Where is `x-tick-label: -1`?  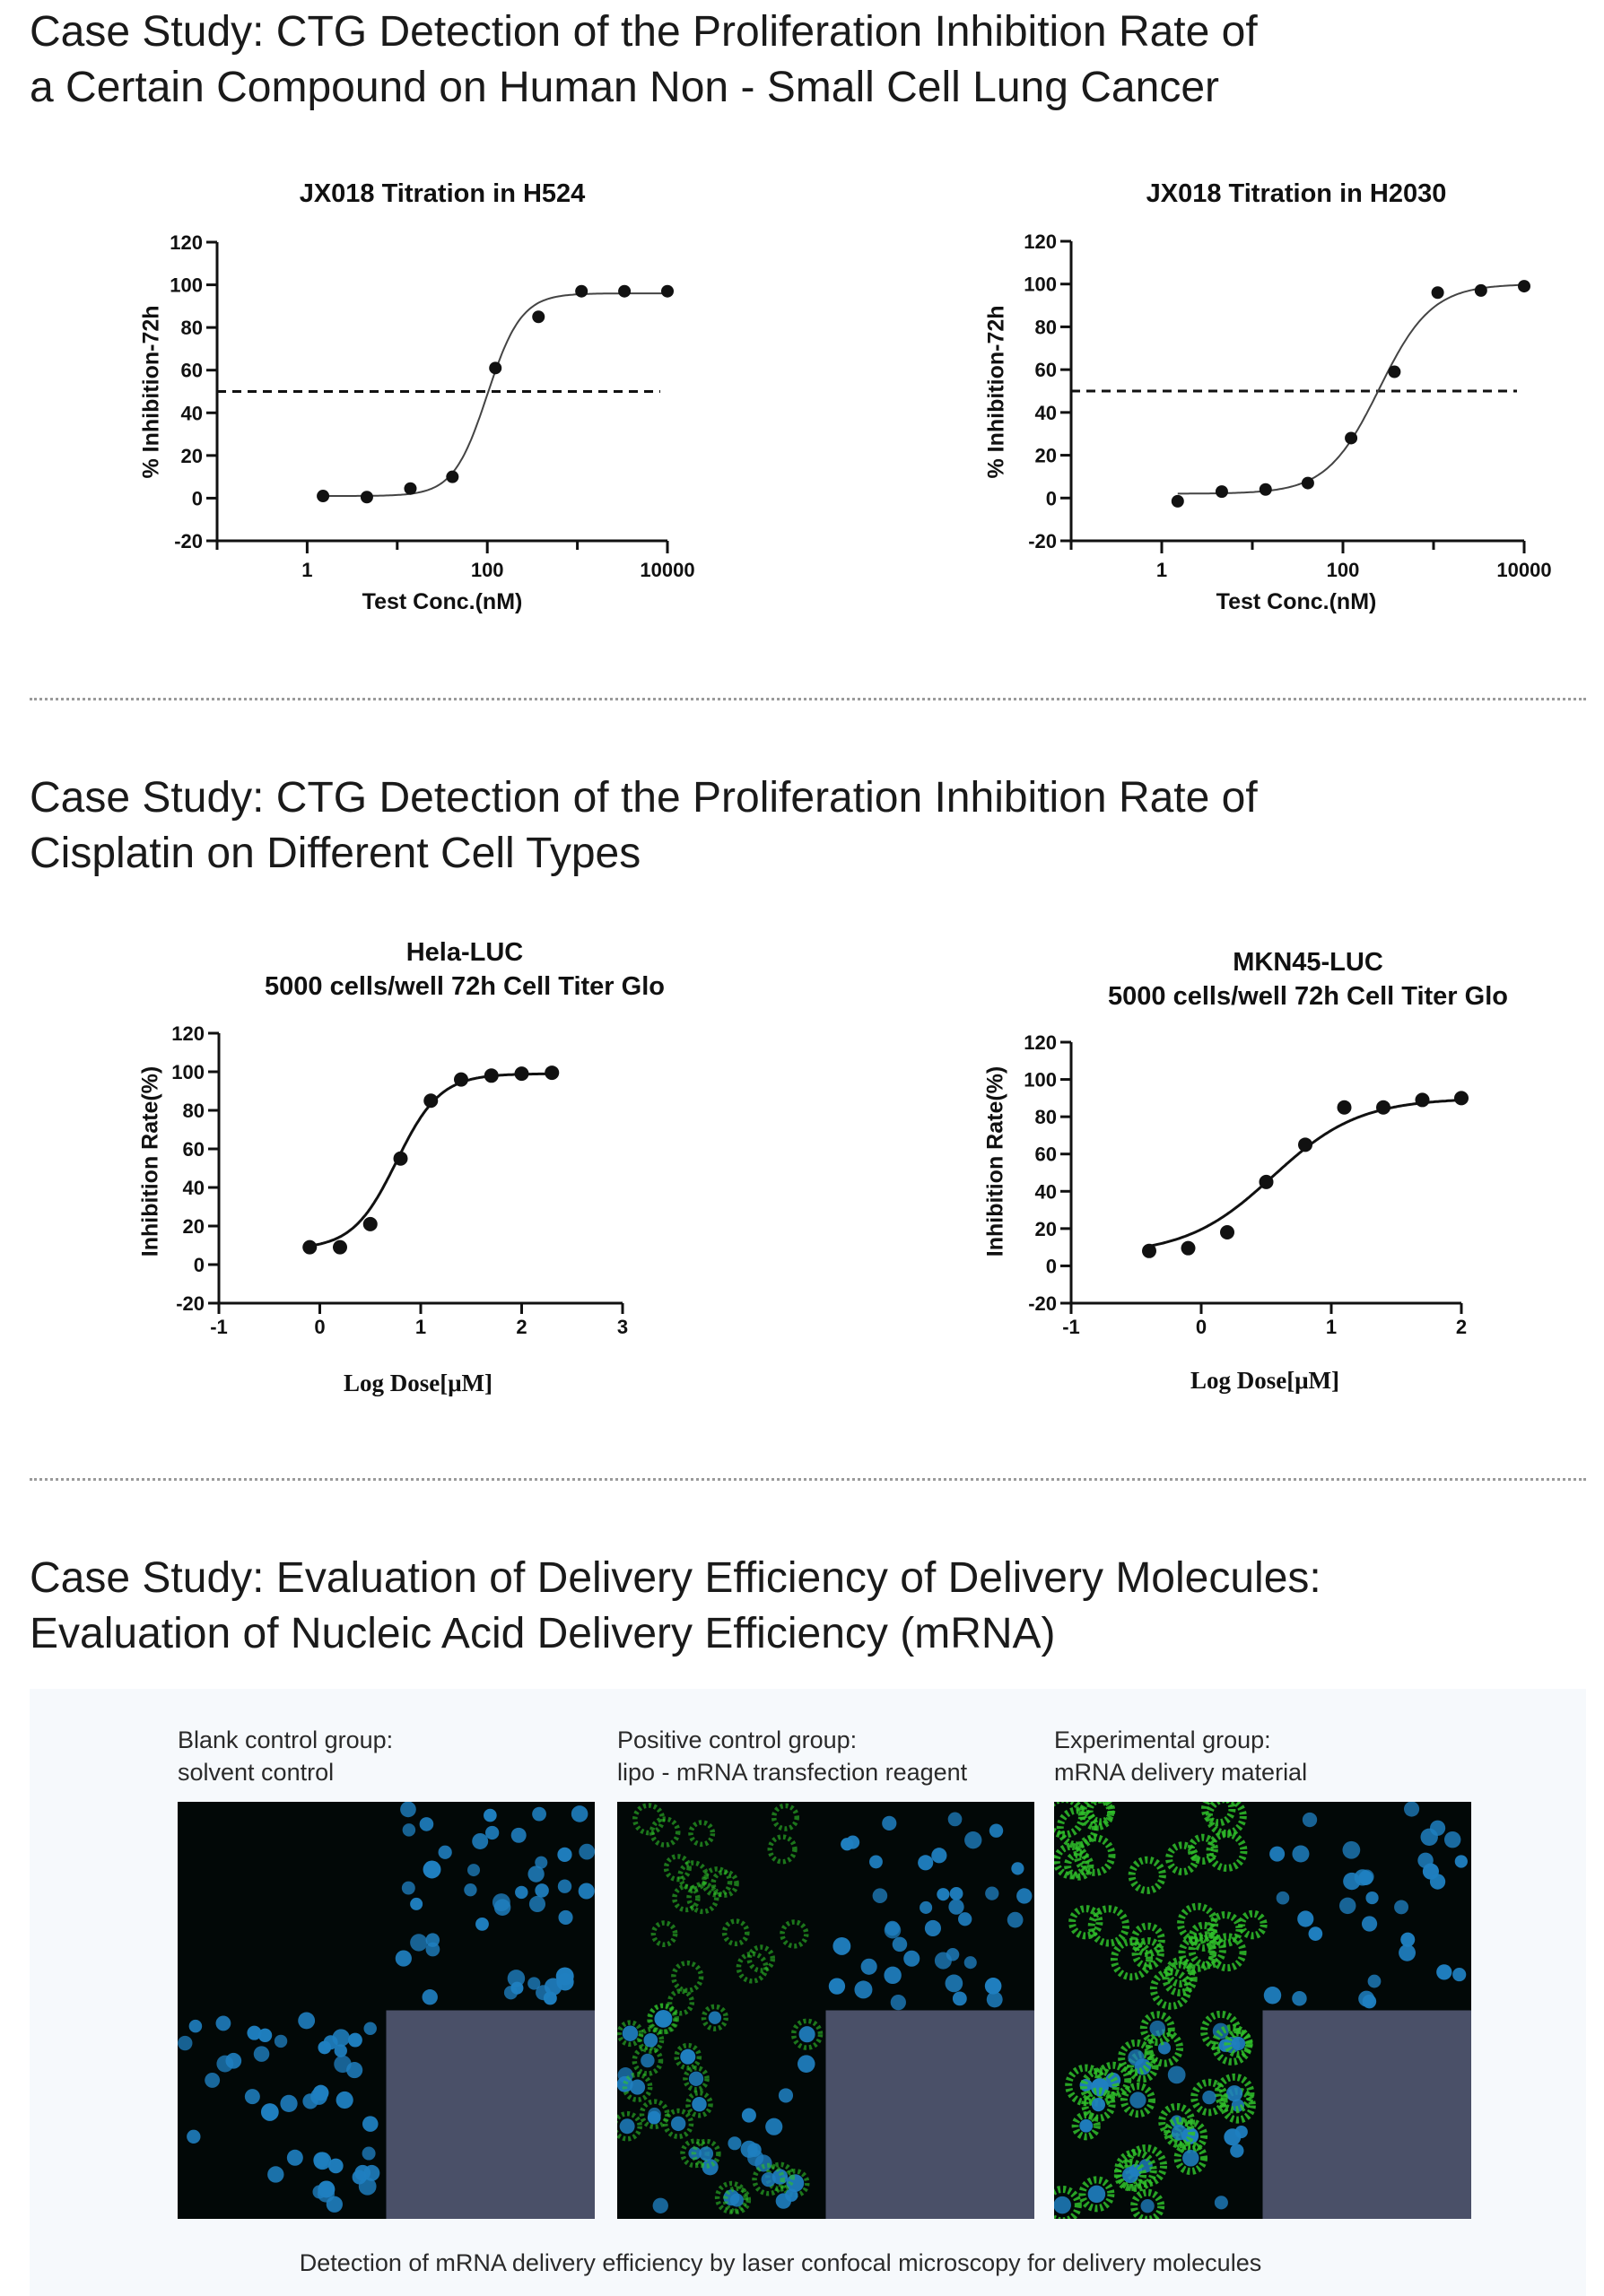
x-tick-label: -1 is located at coordinates (1071, 1327).